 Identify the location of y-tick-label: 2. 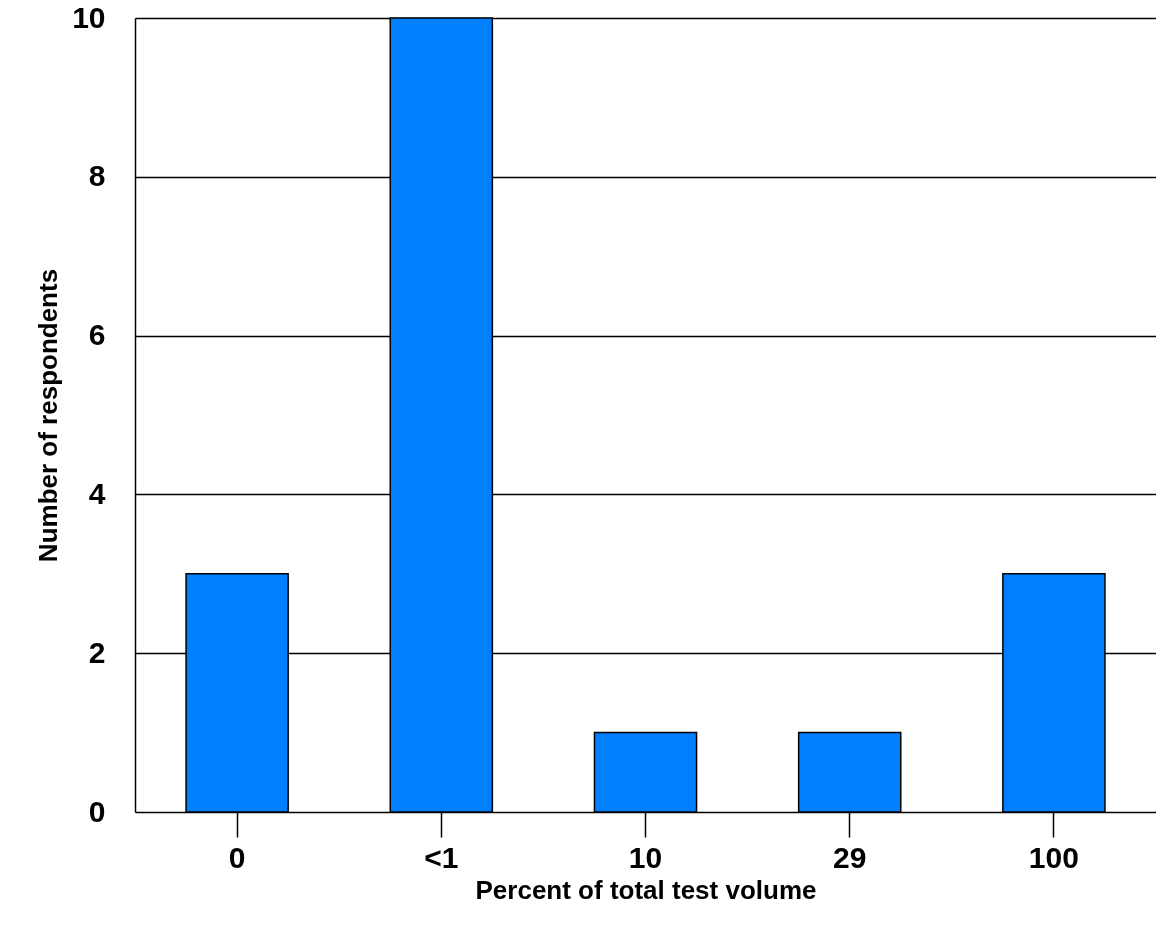
(97, 652).